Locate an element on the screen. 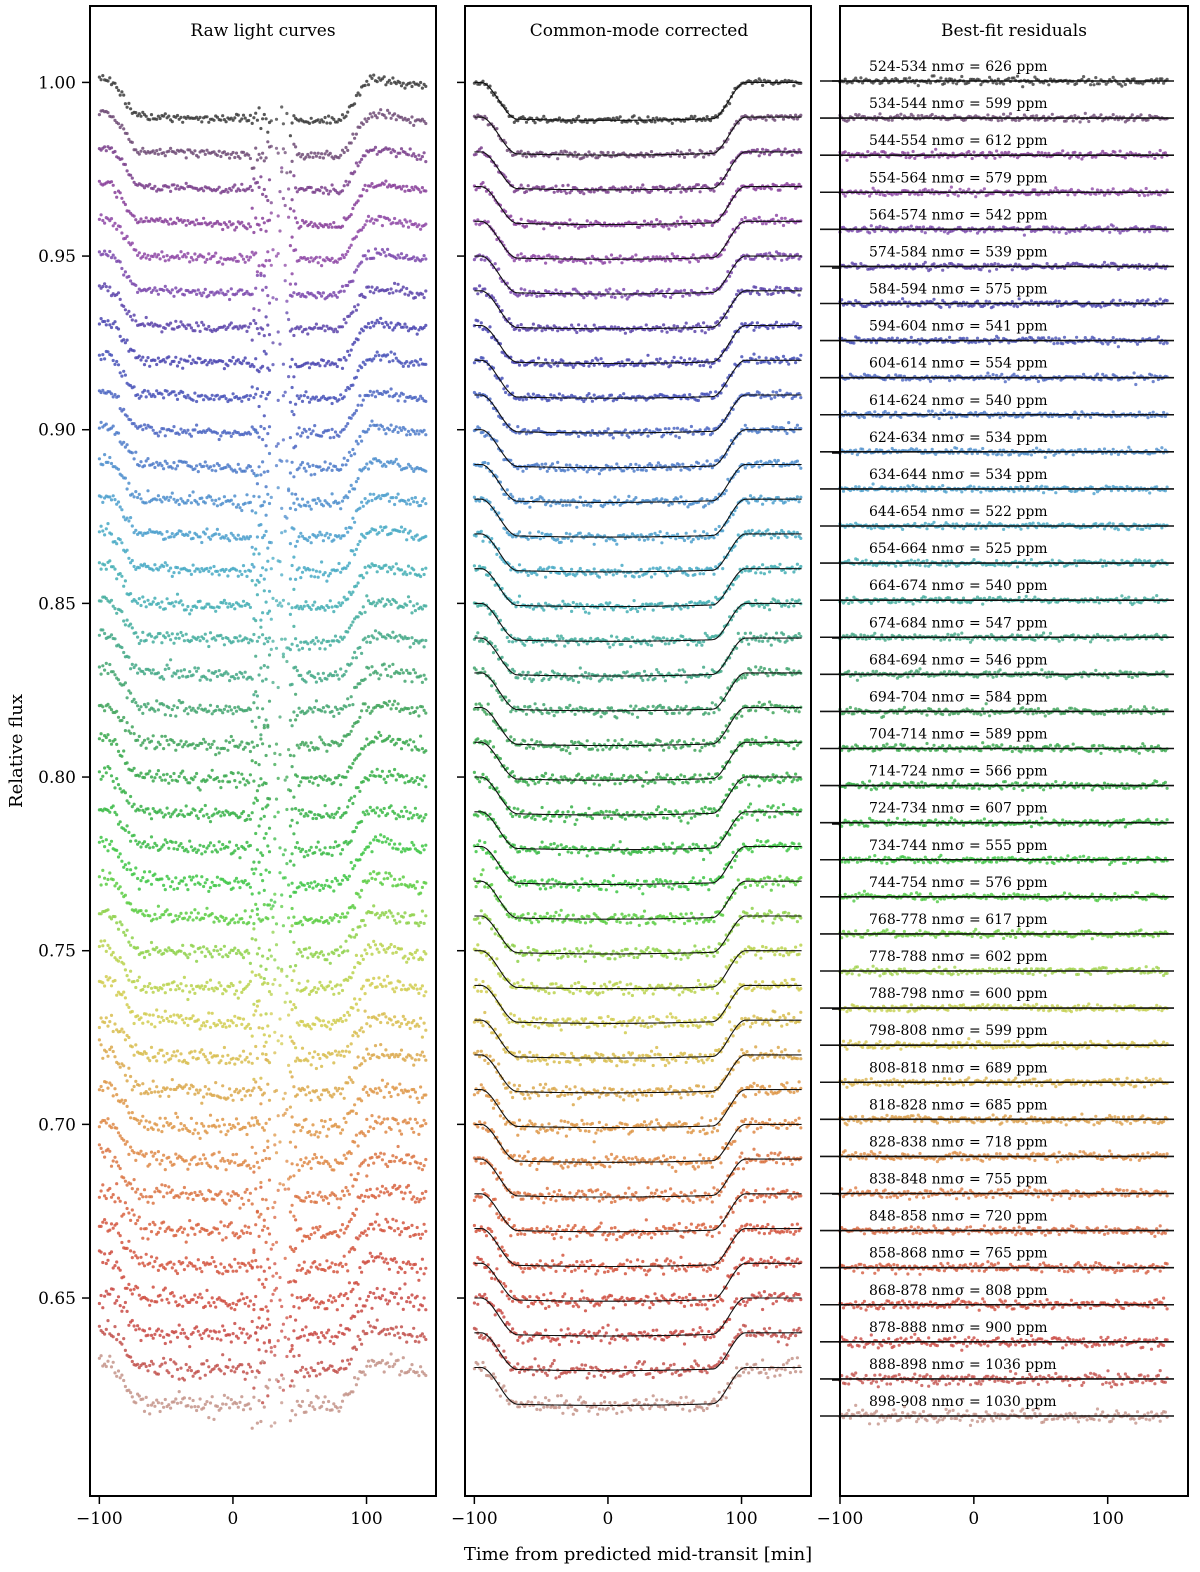  raw-series is located at coordinates (262, 249).